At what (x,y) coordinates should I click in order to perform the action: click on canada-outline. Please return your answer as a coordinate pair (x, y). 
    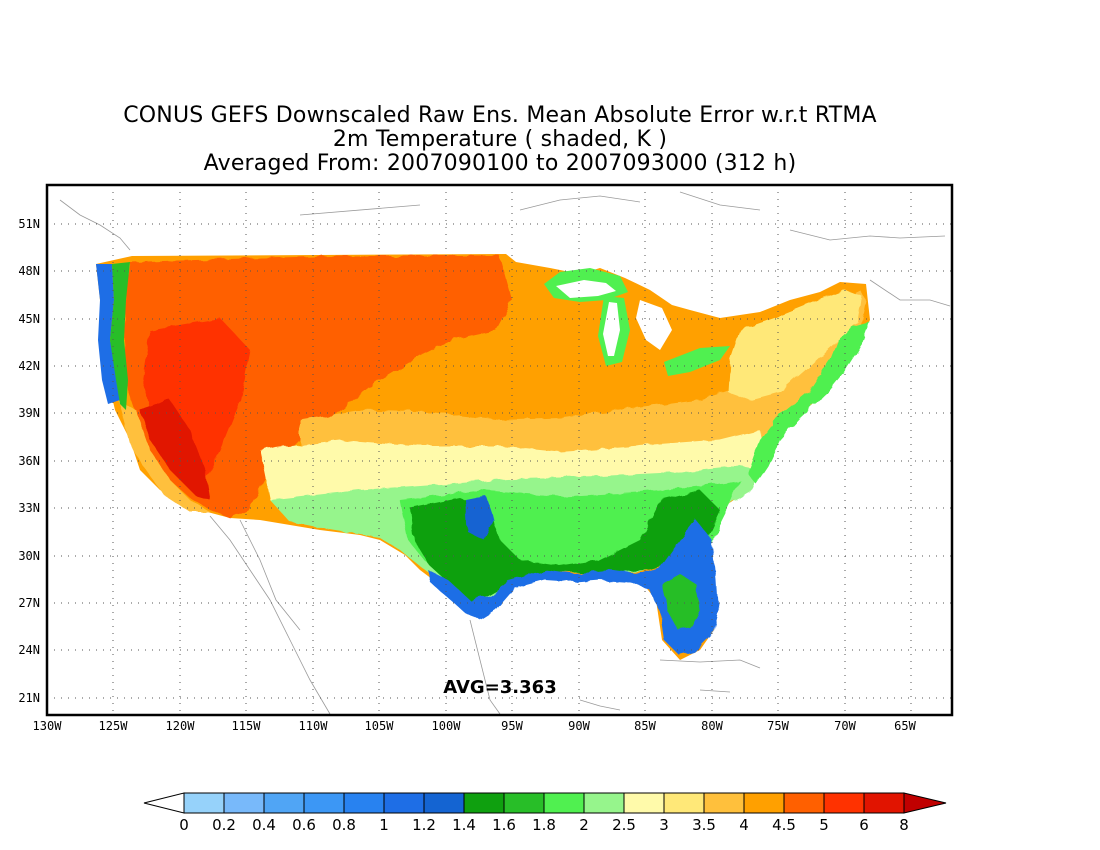
    Looking at the image, I should click on (505, 249).